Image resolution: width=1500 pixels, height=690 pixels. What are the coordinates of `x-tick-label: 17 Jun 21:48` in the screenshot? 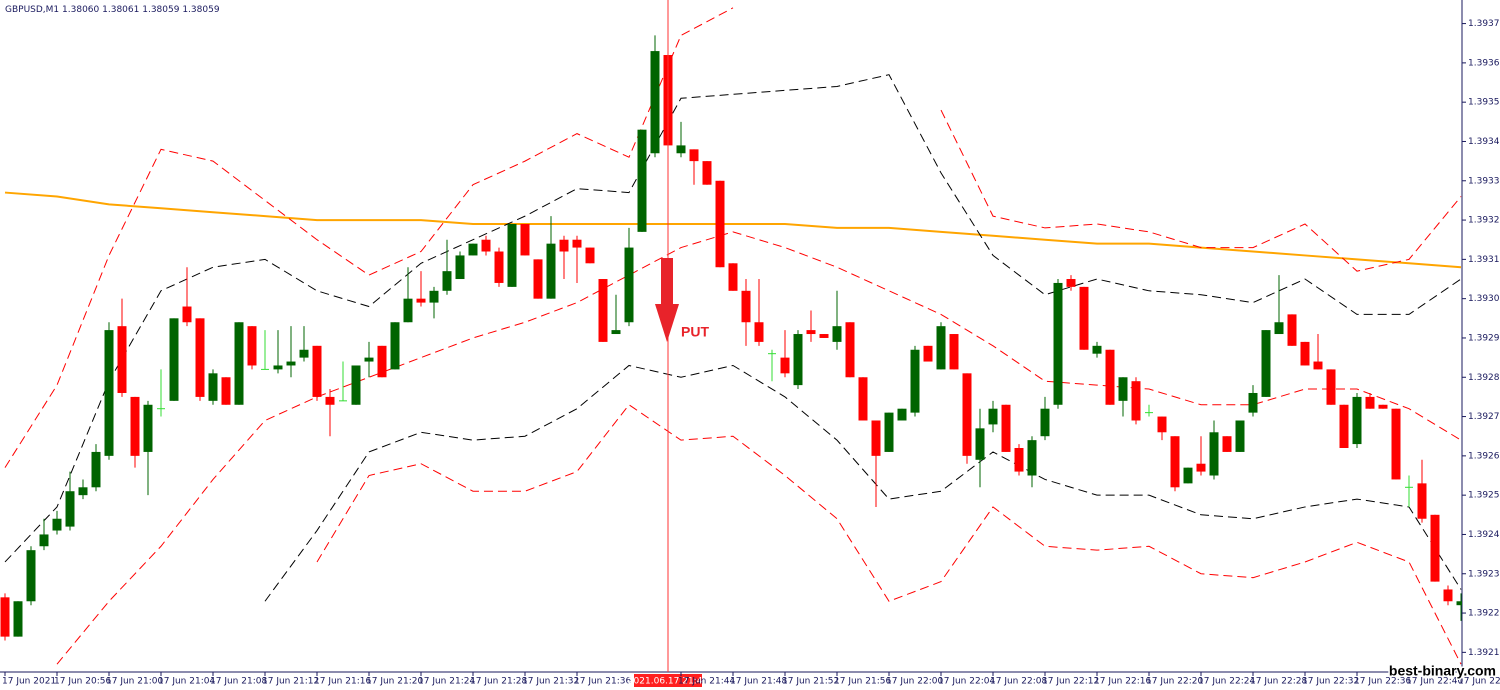 It's located at (758, 682).